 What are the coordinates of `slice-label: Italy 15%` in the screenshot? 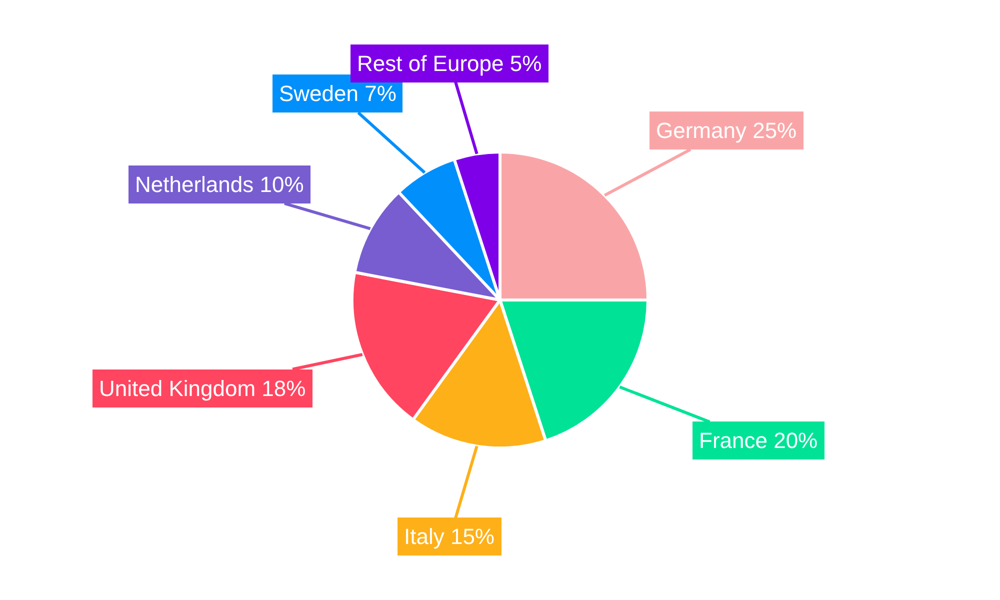 It's located at (449, 536).